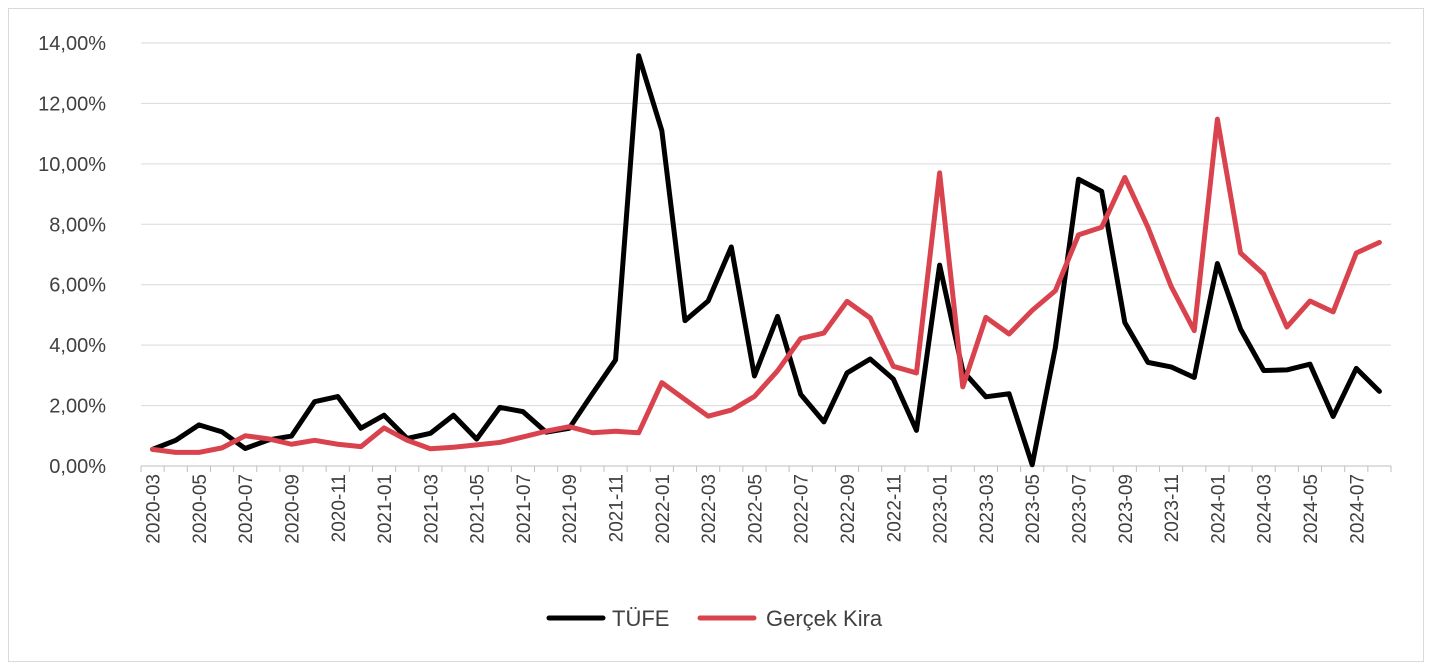 The height and width of the screenshot is (672, 1434). I want to click on y-tick-label: 14,00%, so click(72, 44).